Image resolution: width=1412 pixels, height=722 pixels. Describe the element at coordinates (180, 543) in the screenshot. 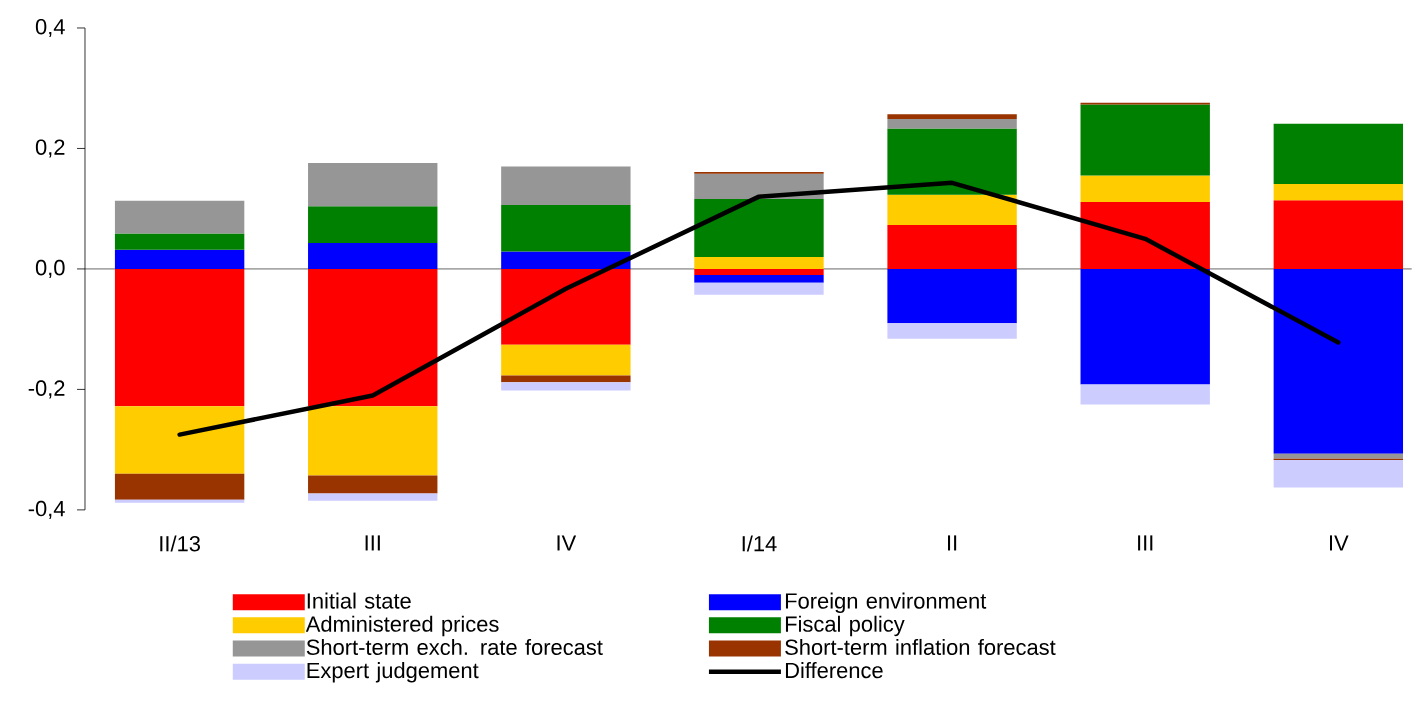

I see `x-tick-label: II/13` at that location.